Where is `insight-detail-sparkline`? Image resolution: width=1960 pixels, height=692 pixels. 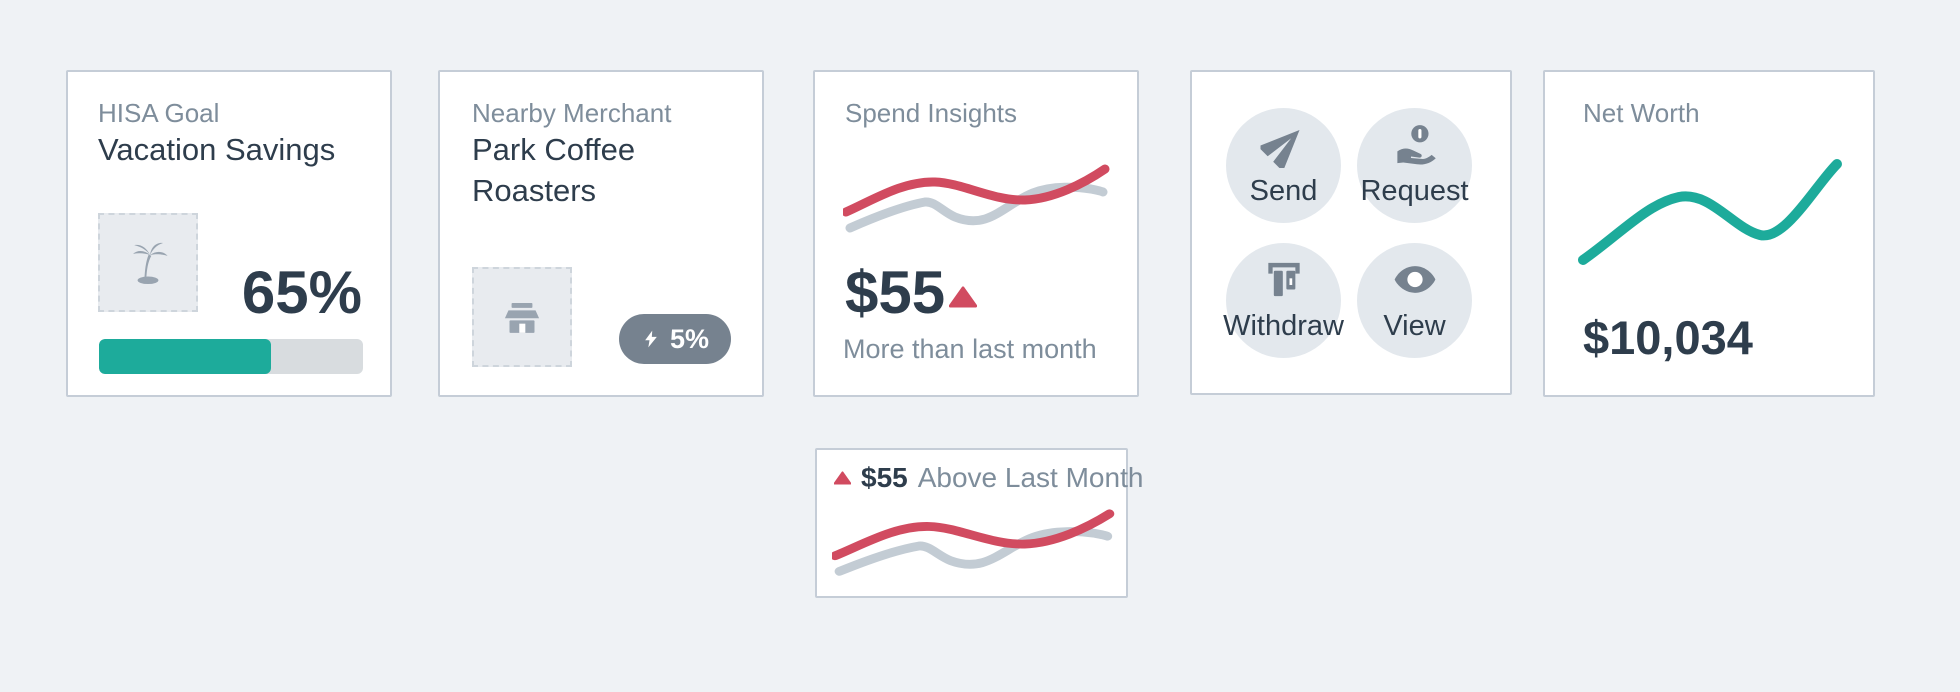
insight-detail-sparkline is located at coordinates (973, 542).